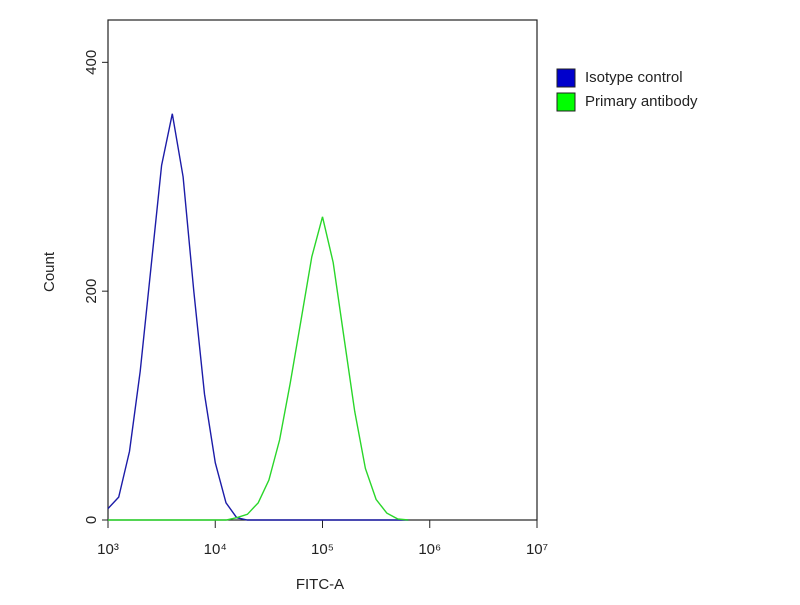 The image size is (800, 605). Describe the element at coordinates (91, 62) in the screenshot. I see `y-tick-label: 400` at that location.